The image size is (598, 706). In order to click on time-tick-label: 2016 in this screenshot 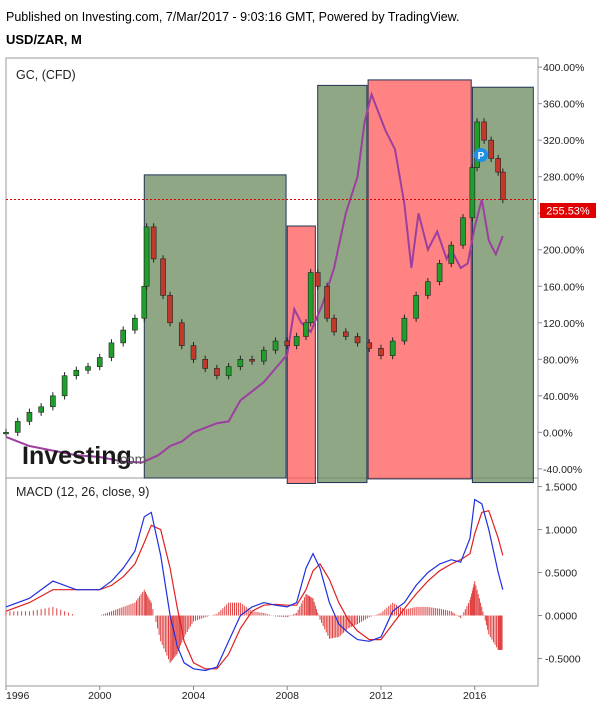, I will do `click(475, 696)`.